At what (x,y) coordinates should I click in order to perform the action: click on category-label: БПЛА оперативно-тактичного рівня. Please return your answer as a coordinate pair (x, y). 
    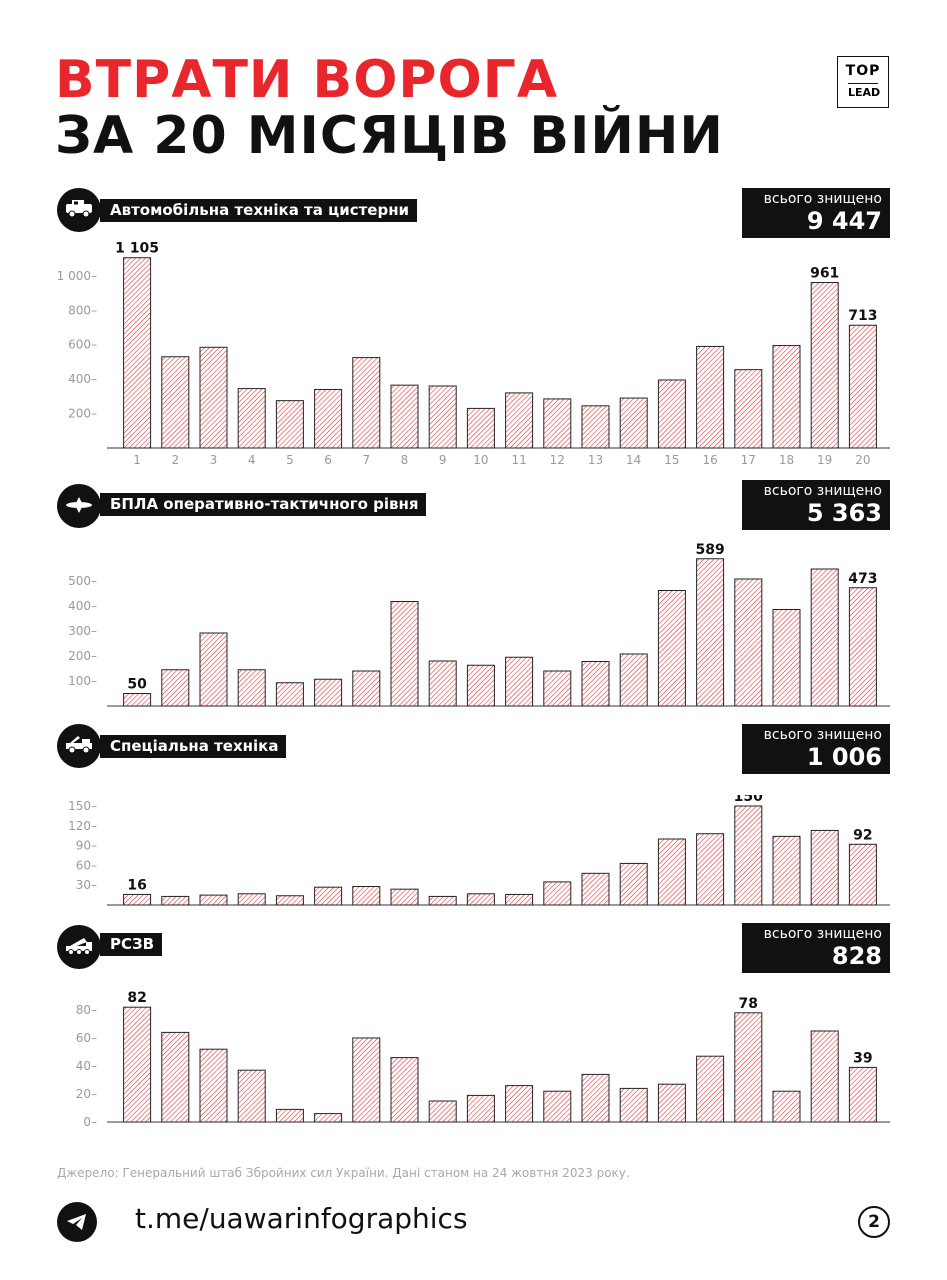
    Looking at the image, I should click on (263, 504).